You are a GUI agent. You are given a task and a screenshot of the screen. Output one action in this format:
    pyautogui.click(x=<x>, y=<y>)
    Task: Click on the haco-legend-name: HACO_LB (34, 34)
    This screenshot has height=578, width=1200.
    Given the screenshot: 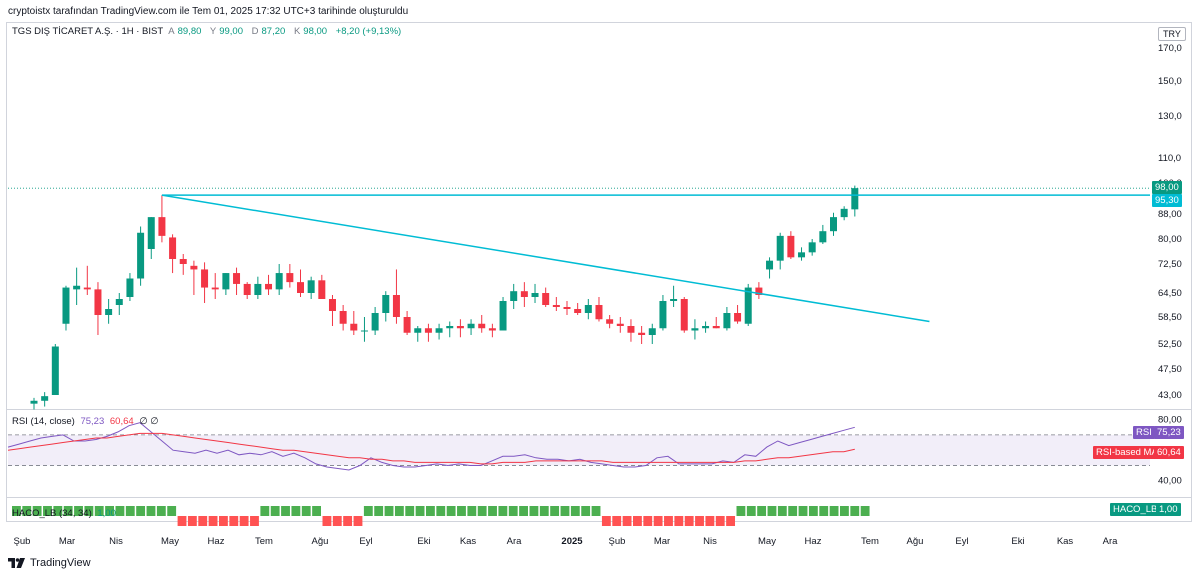 What is the action you would take?
    pyautogui.click(x=52, y=513)
    